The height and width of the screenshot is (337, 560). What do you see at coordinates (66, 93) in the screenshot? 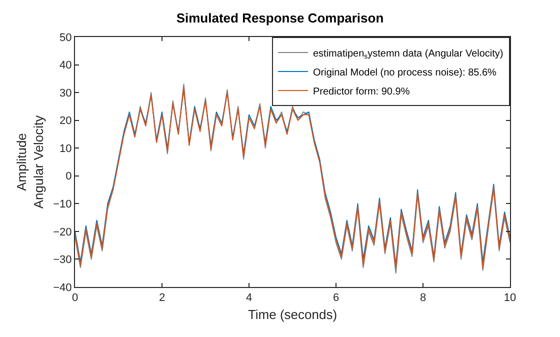
I see `y-tick-label: 30` at bounding box center [66, 93].